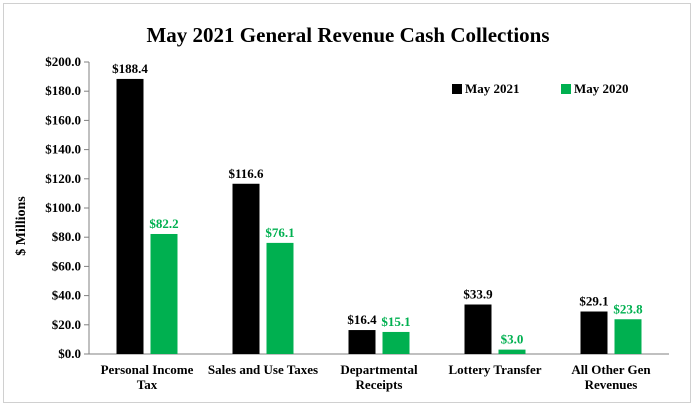  What do you see at coordinates (130, 68) in the screenshot?
I see `data-label: $188.4` at bounding box center [130, 68].